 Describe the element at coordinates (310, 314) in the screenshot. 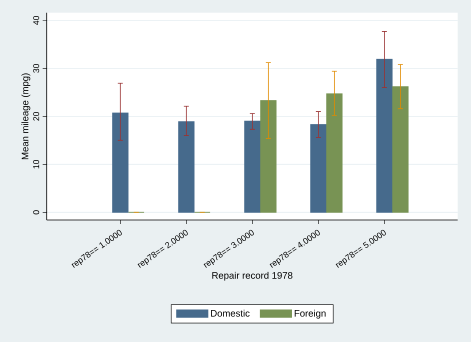

I see `legend-label: Foreign` at that location.